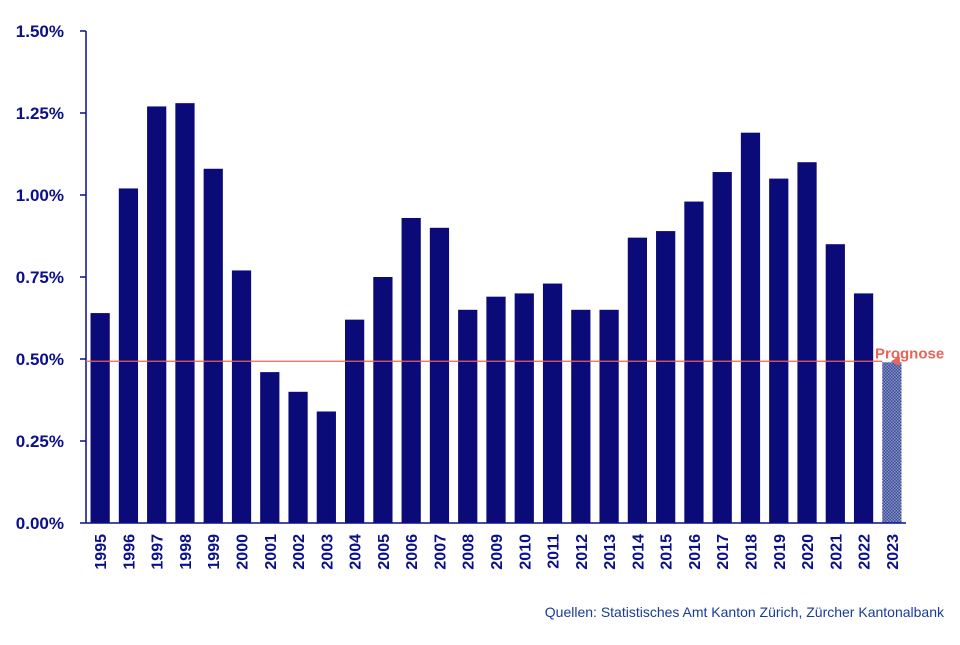 The image size is (960, 645). What do you see at coordinates (40, 31) in the screenshot?
I see `y-tick-label: 1.50%` at bounding box center [40, 31].